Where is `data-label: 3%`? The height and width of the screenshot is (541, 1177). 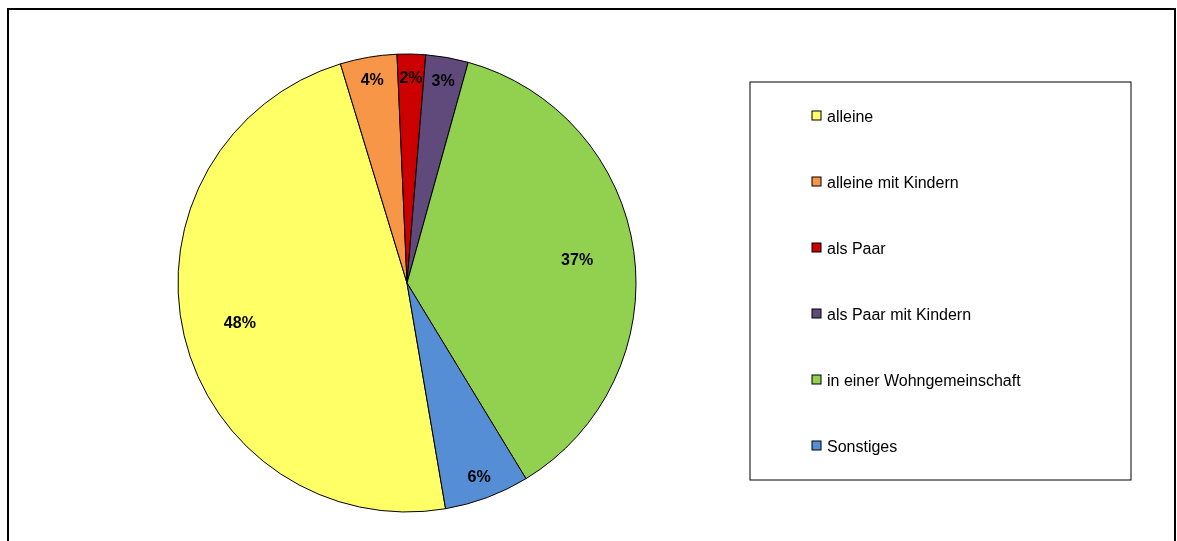 data-label: 3% is located at coordinates (443, 80).